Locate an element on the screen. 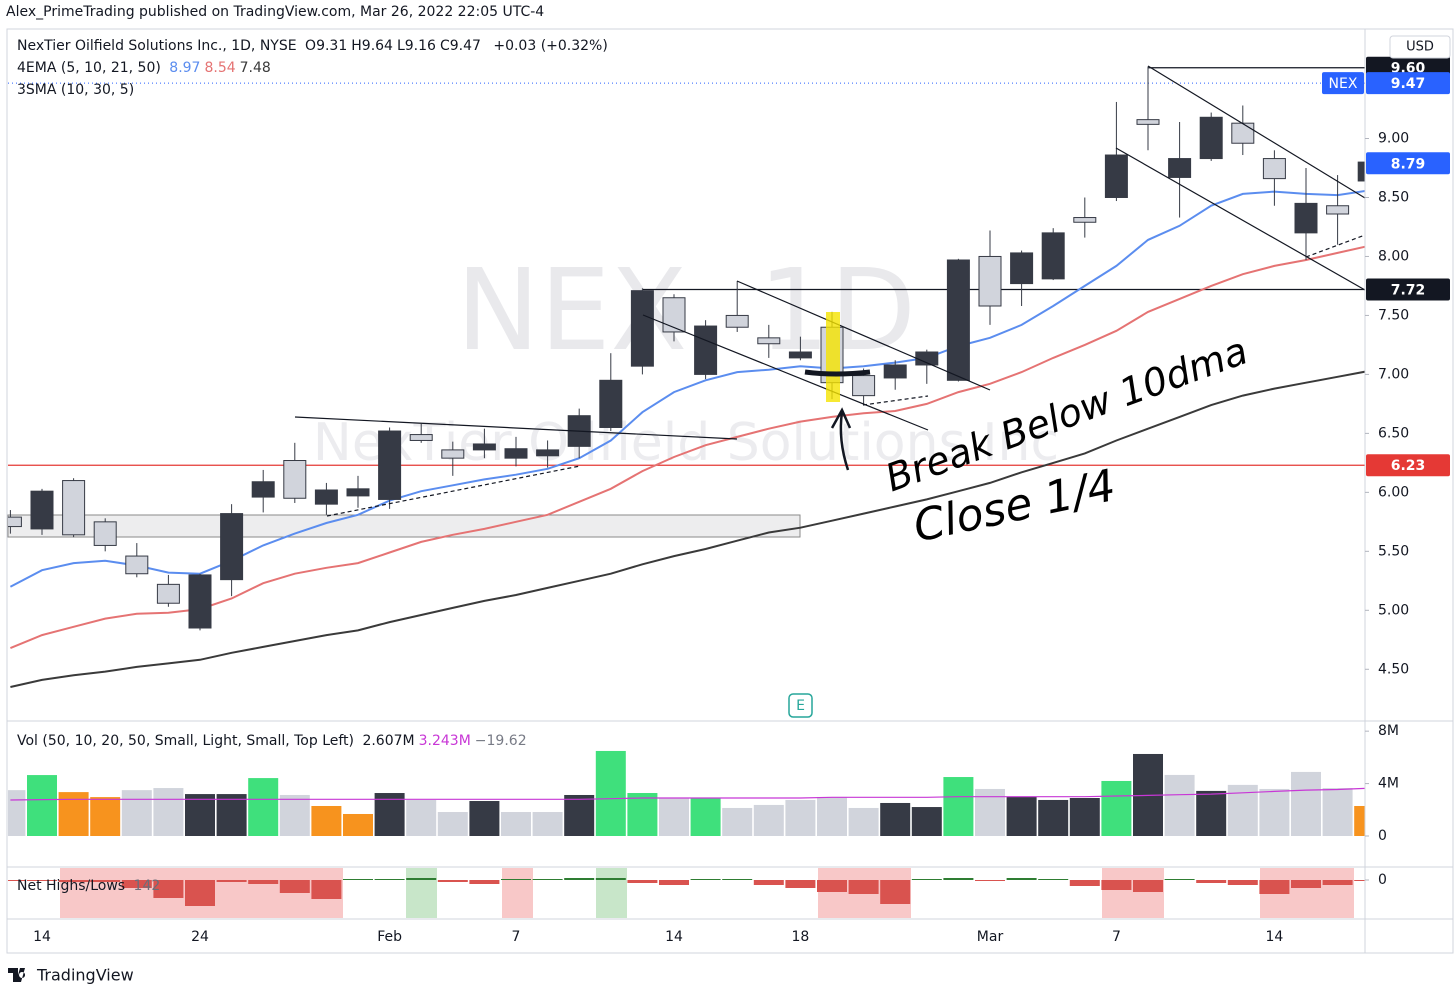 The height and width of the screenshot is (992, 1456). earnings-label: E is located at coordinates (800, 706).